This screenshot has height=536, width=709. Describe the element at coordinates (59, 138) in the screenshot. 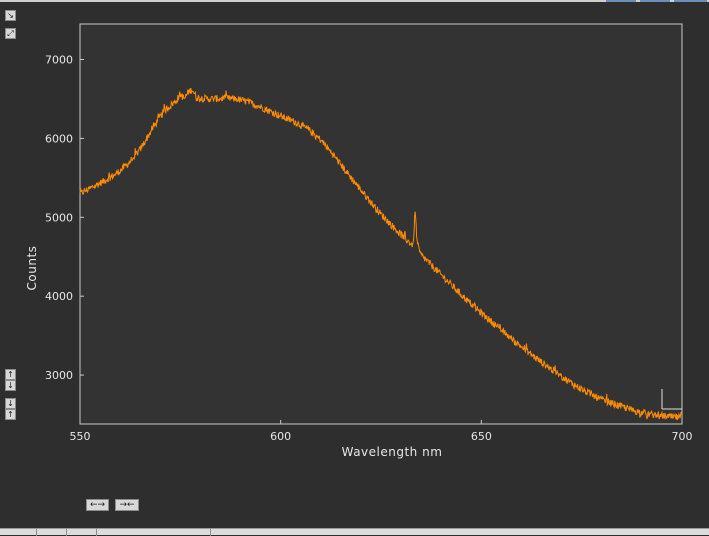

I see `y-tick-label: 6000` at that location.